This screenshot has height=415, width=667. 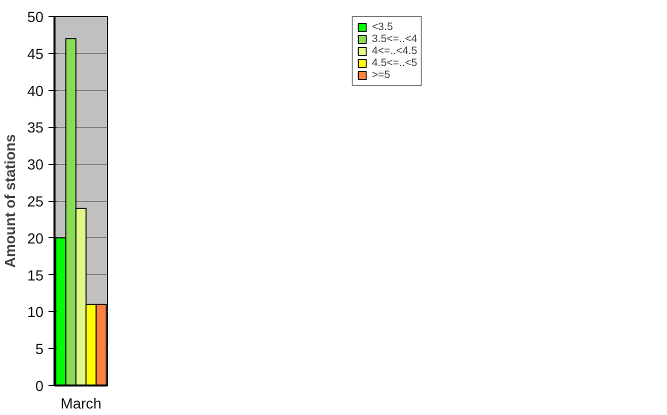 What do you see at coordinates (35, 276) in the screenshot?
I see `y-tick-label: 15` at bounding box center [35, 276].